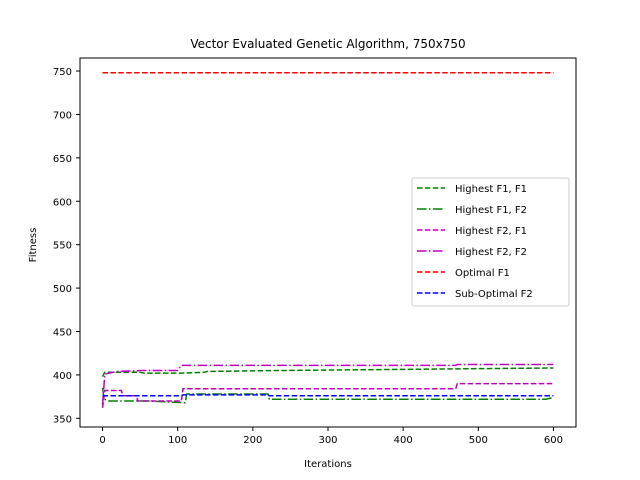  Describe the element at coordinates (491, 252) in the screenshot. I see `legend-label-3: Highest F2, F2` at that location.